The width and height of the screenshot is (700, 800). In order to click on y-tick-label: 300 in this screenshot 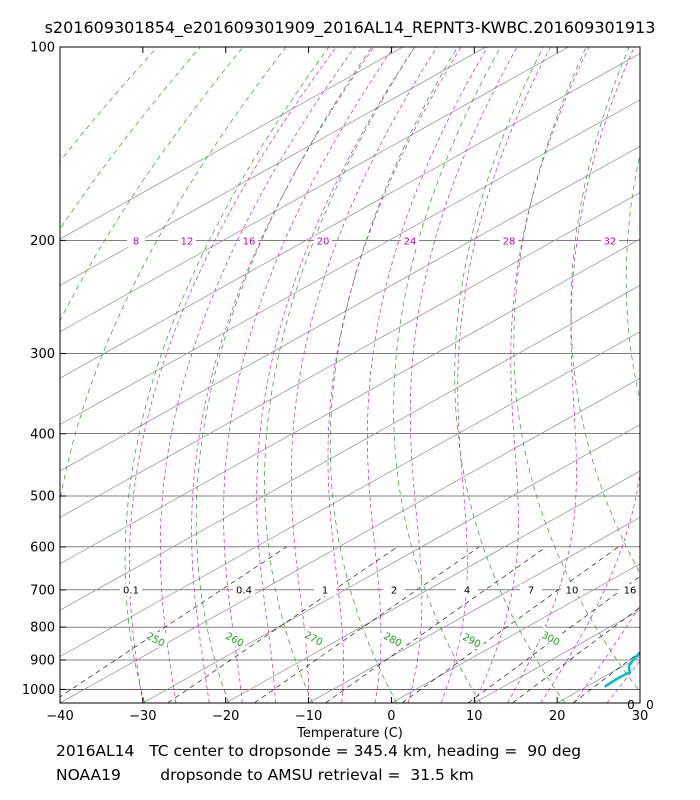, I will do `click(42, 354)`.